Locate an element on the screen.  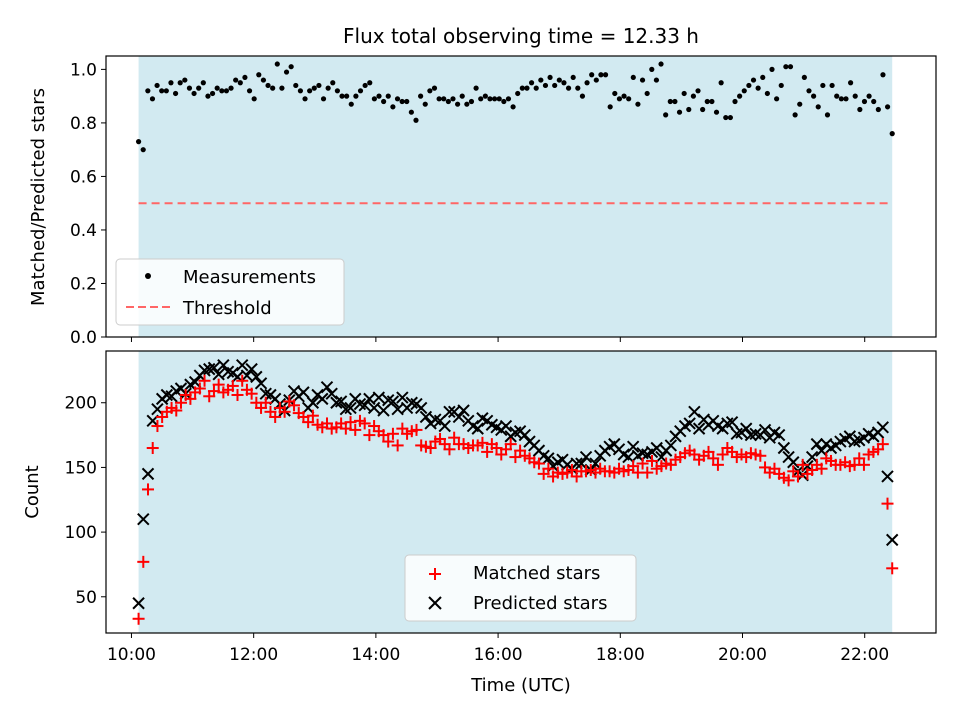
x-tick-label: 20:00 is located at coordinates (742, 655).